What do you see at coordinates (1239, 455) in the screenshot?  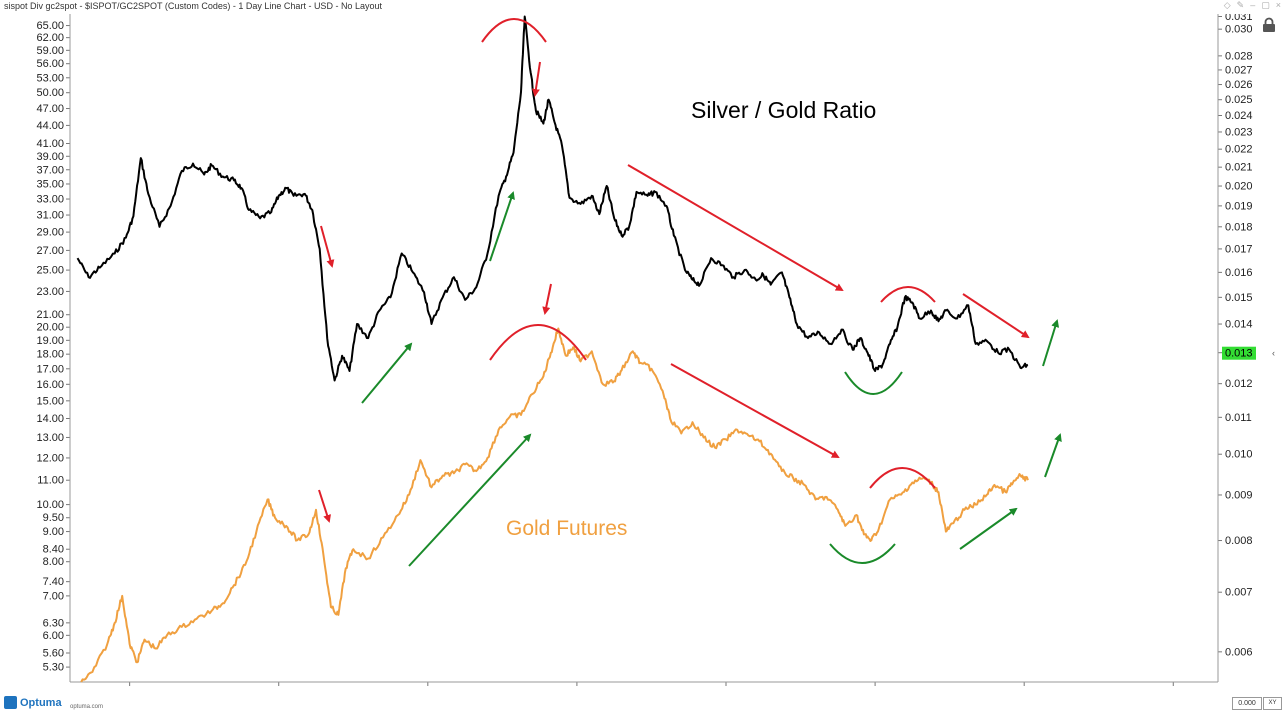 I see `right-tick-label: 0.010` at bounding box center [1239, 455].